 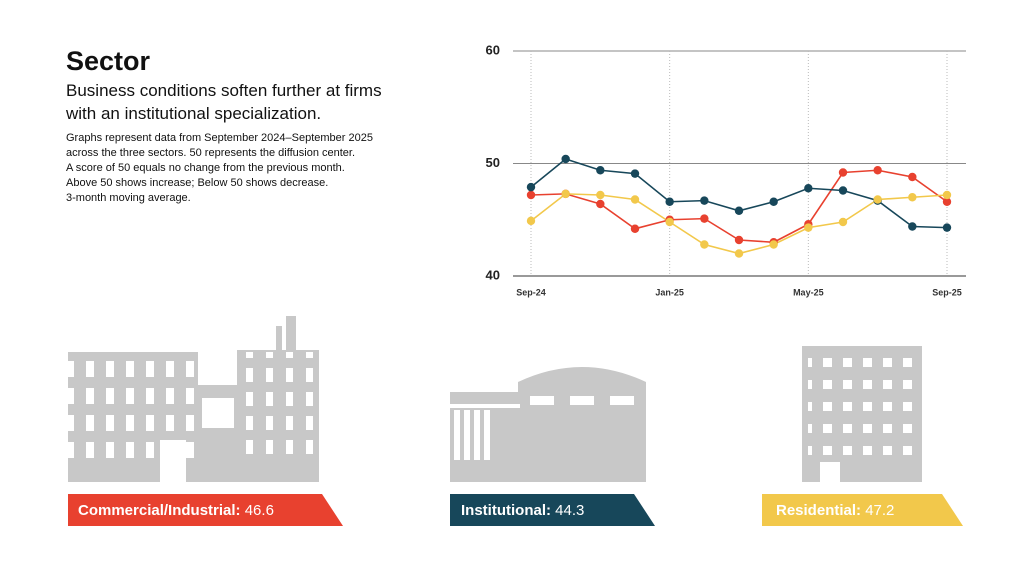 What do you see at coordinates (531, 292) in the screenshot?
I see `x-tick-label: Sep-24` at bounding box center [531, 292].